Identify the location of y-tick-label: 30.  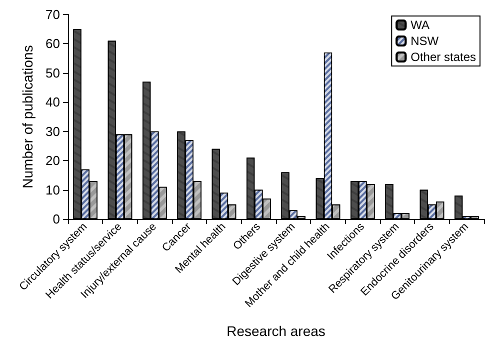
(53, 131).